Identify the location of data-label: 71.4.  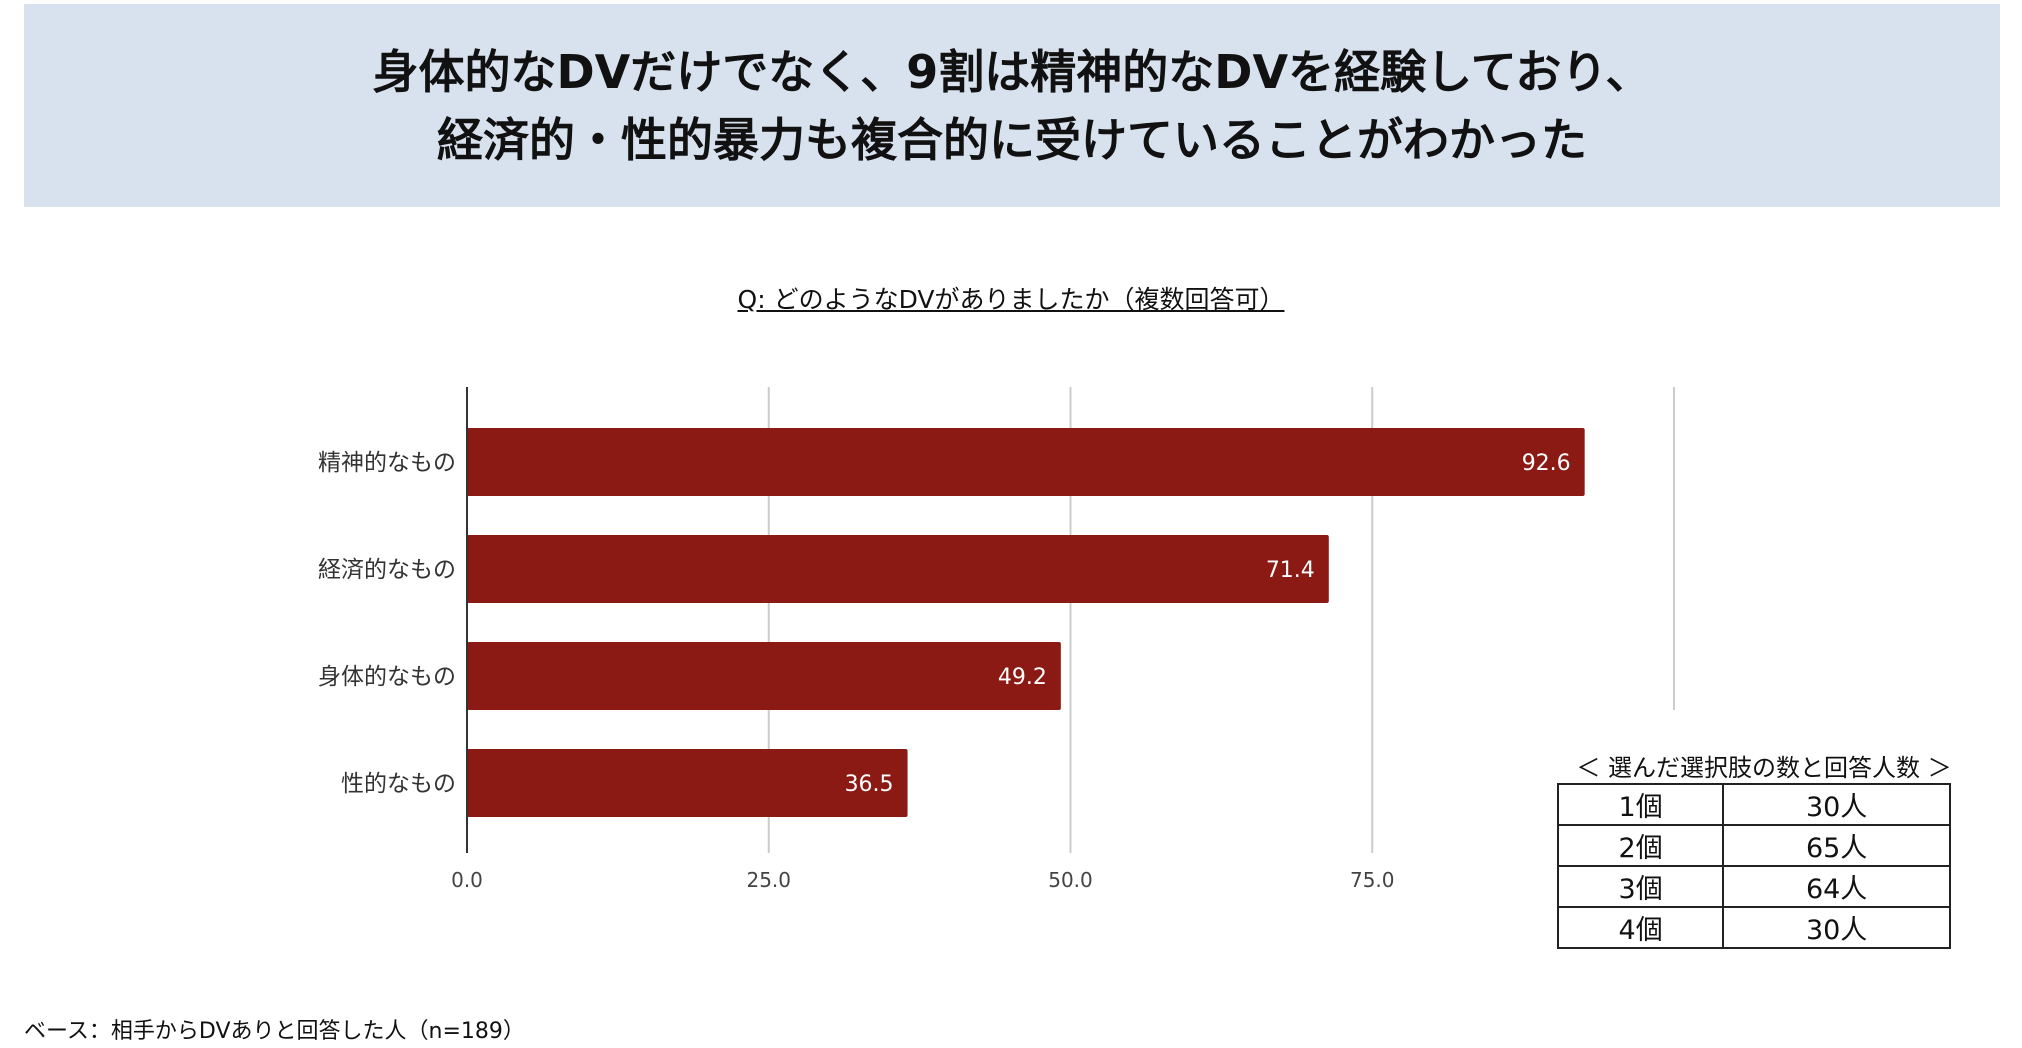
(1290, 570).